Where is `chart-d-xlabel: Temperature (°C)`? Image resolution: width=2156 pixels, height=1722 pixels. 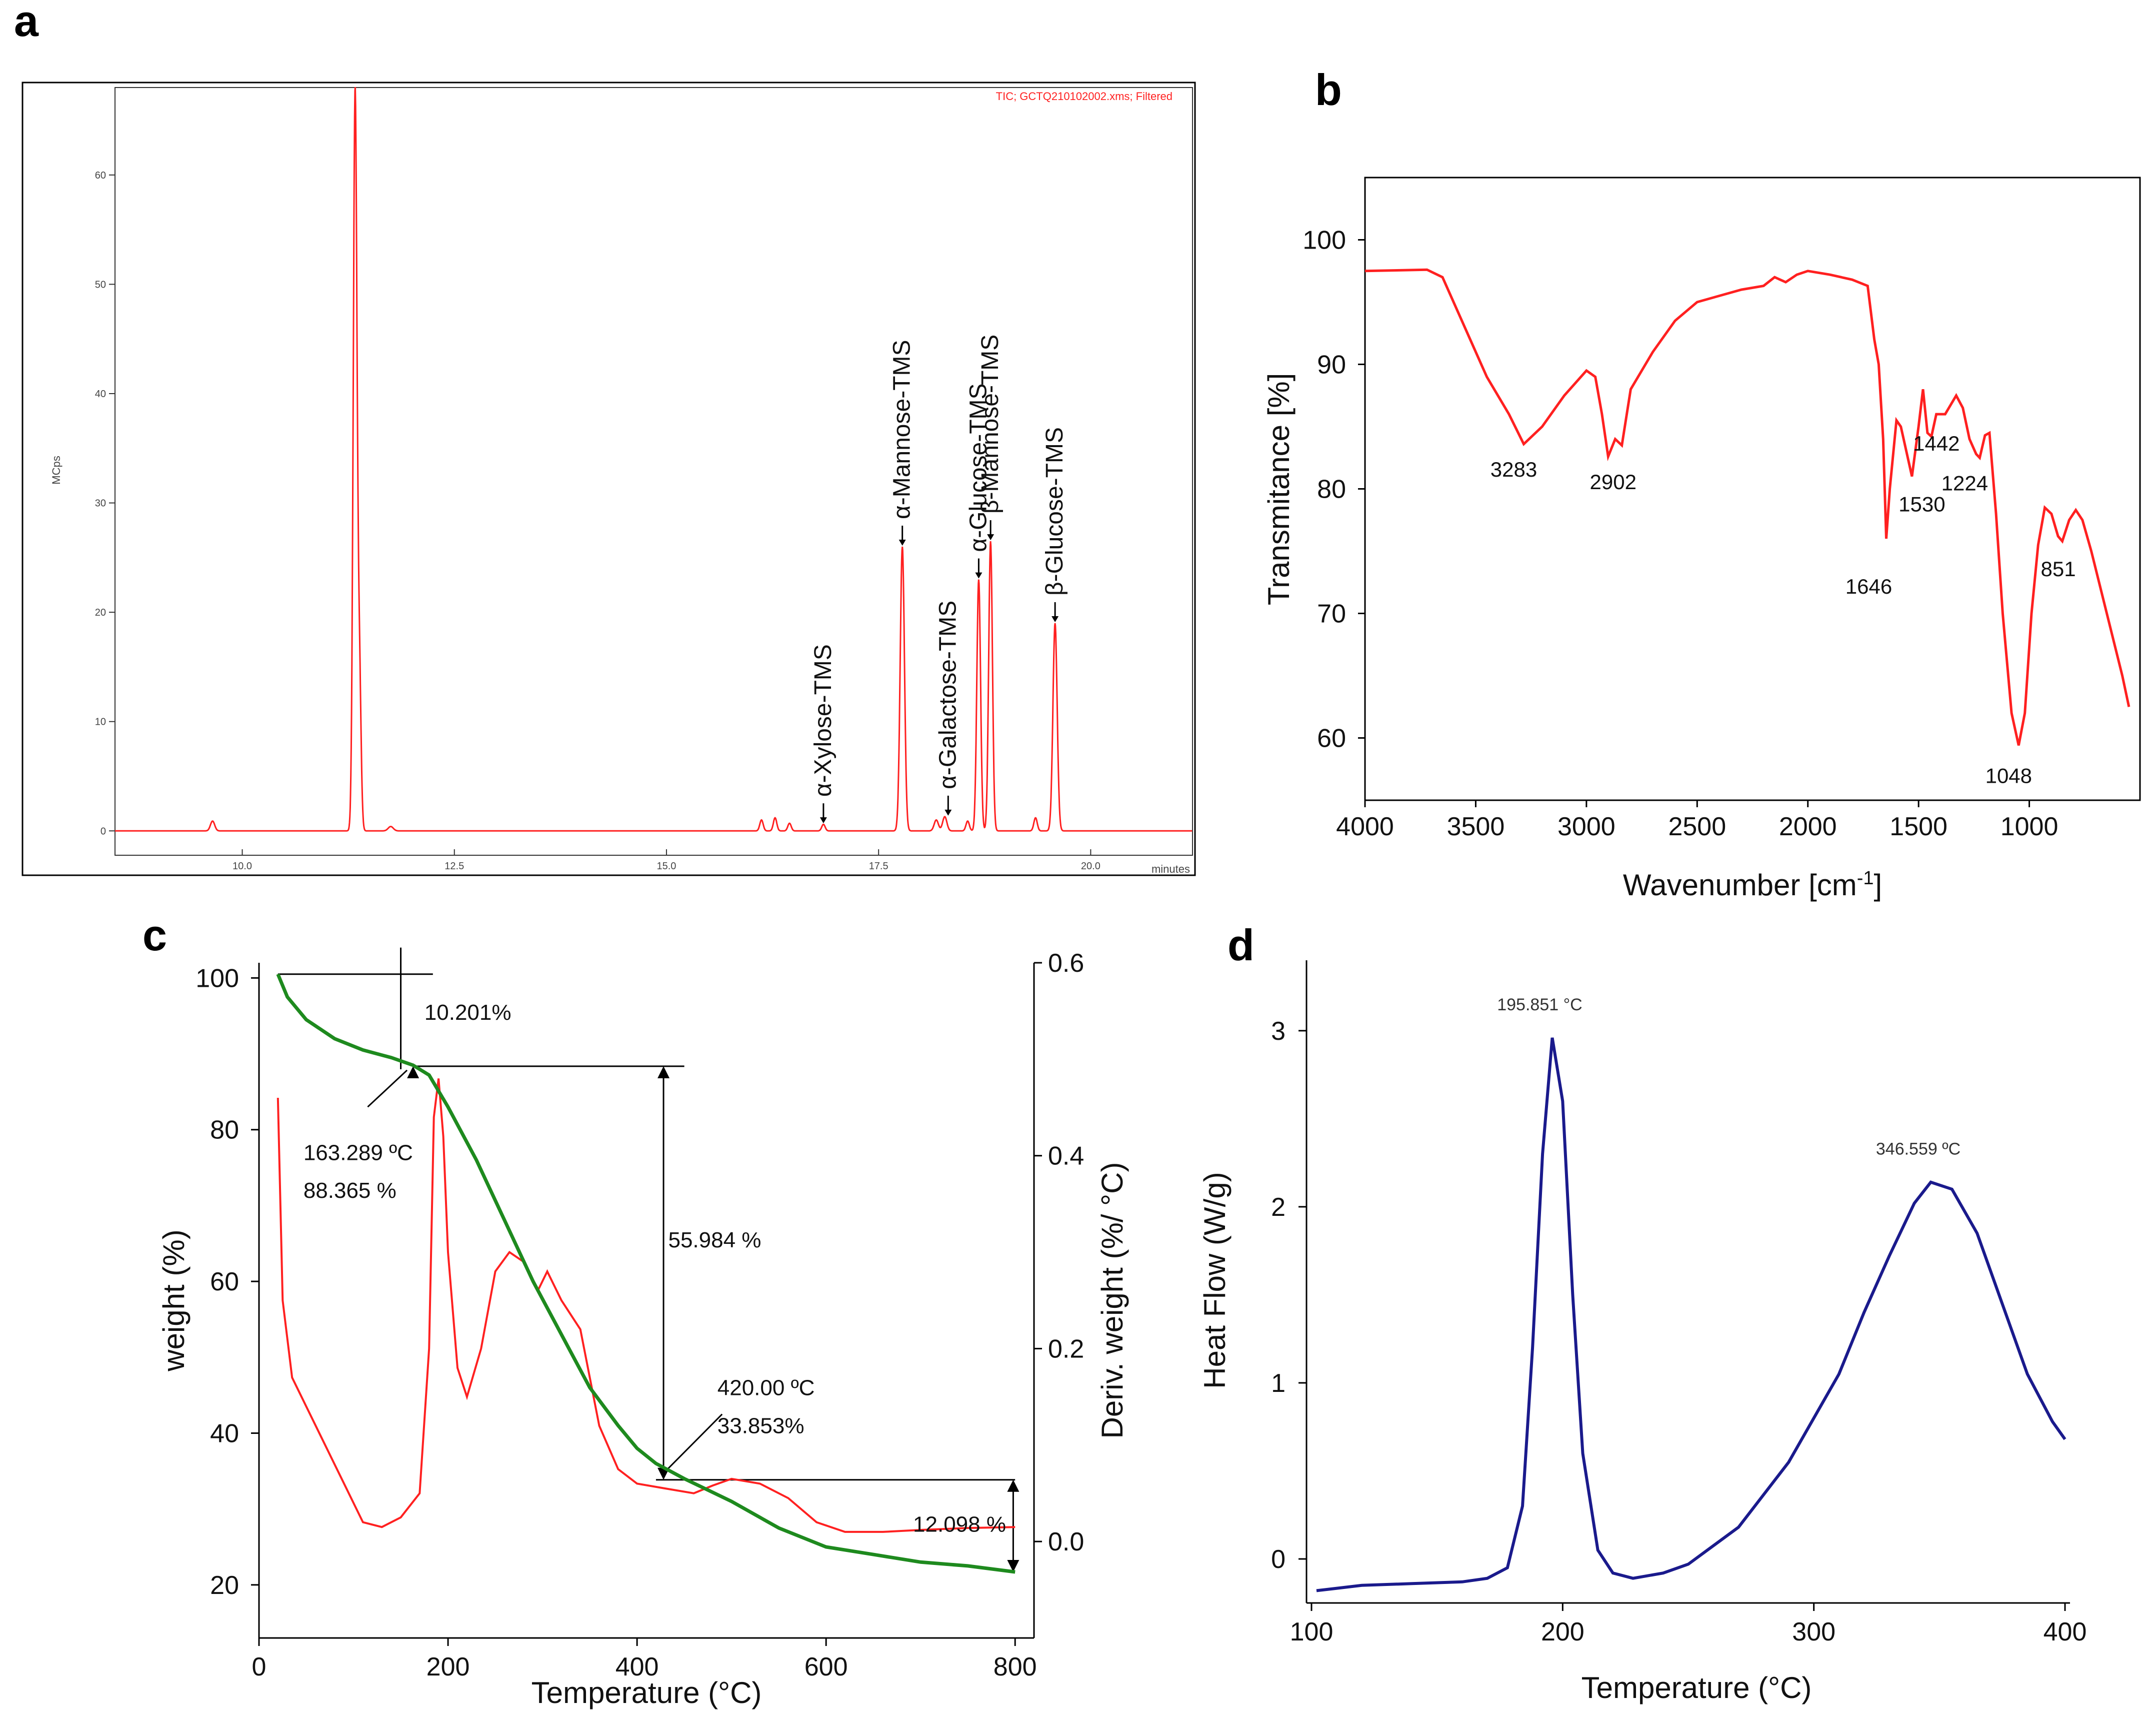
chart-d-xlabel: Temperature (°C) is located at coordinates (1697, 1687).